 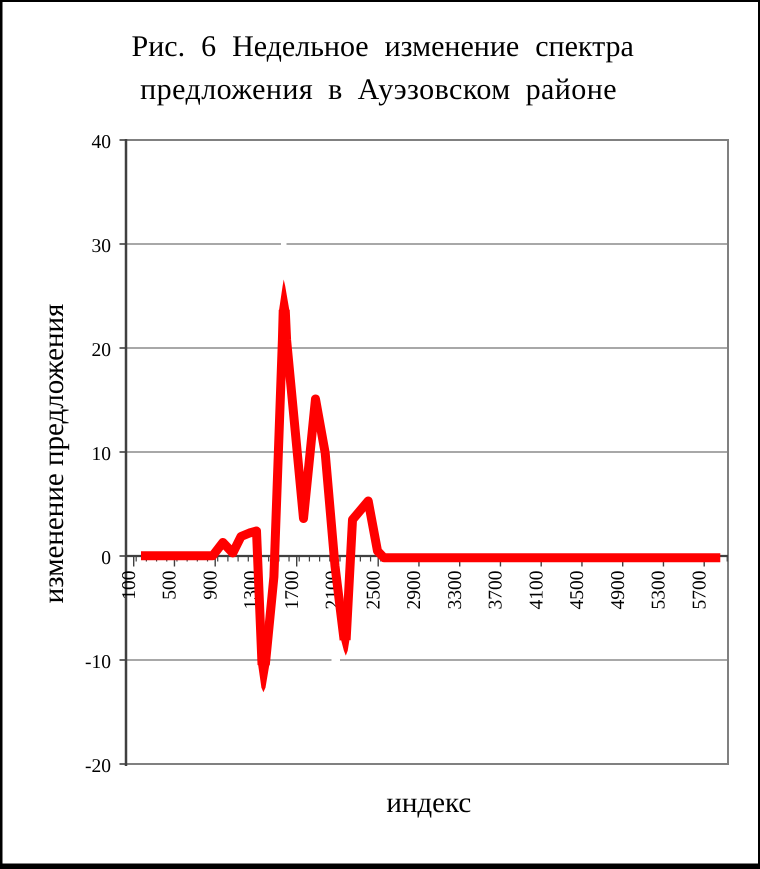 What do you see at coordinates (102, 350) in the screenshot?
I see `svg-text: 20` at bounding box center [102, 350].